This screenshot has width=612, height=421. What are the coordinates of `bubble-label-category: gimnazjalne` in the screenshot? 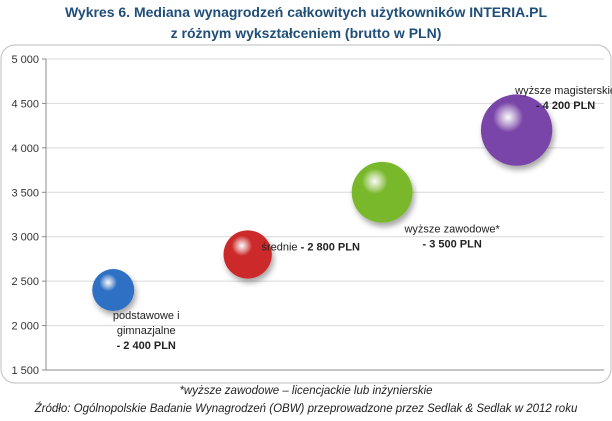 It's located at (146, 331).